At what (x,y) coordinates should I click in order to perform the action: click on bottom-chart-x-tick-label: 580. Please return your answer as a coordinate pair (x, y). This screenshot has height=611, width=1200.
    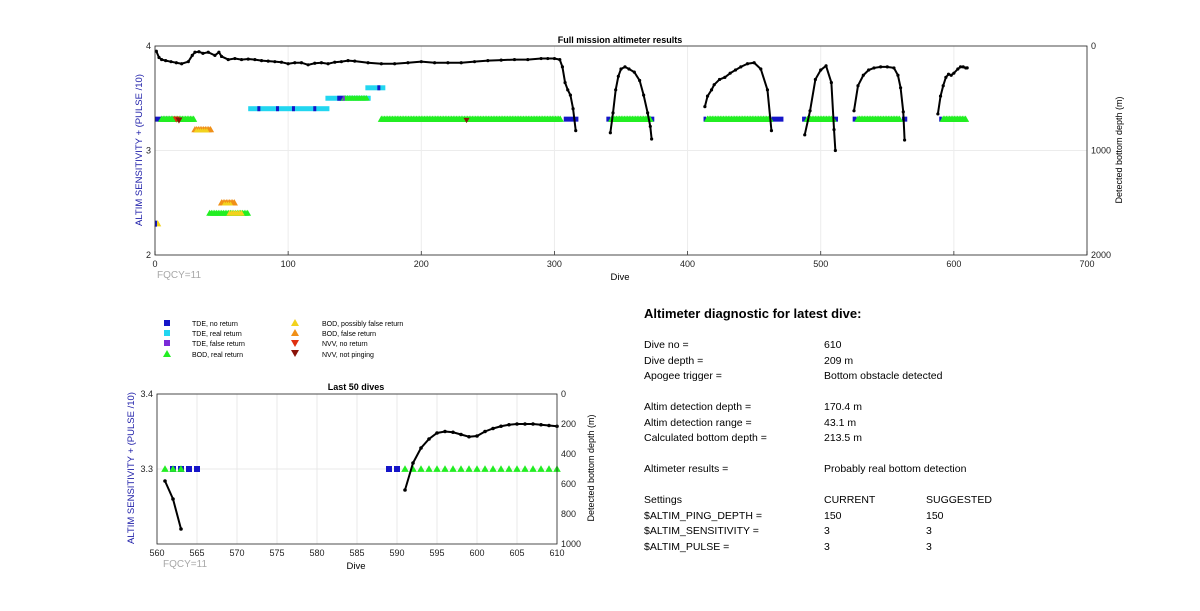
    Looking at the image, I should click on (316, 553).